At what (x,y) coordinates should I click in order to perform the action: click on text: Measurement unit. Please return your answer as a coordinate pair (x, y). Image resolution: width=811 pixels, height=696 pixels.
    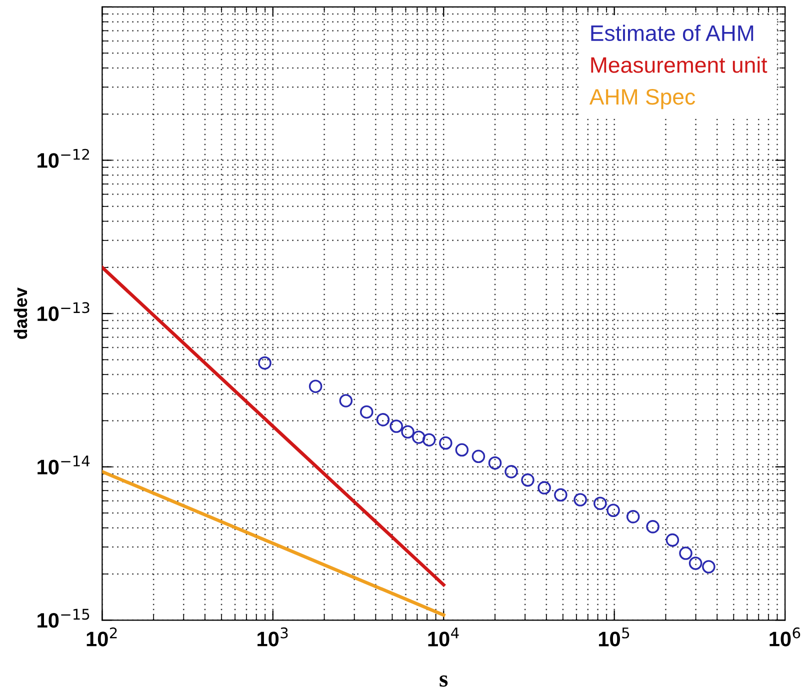
    Looking at the image, I should click on (679, 64).